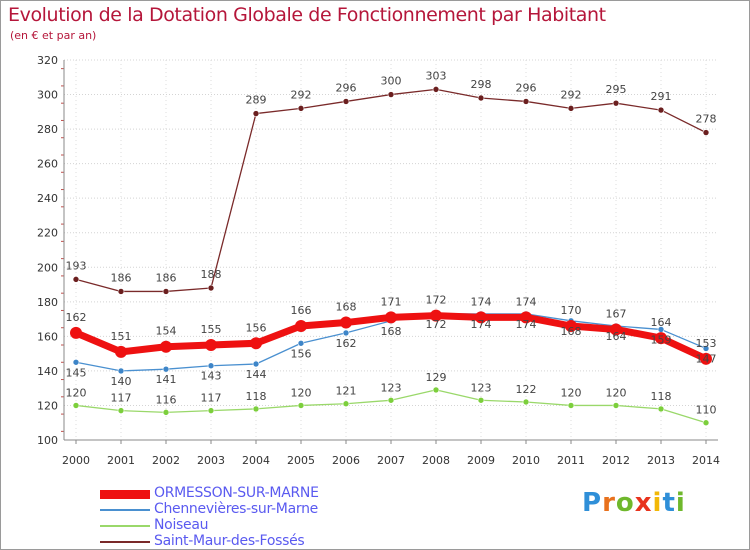  What do you see at coordinates (643, 503) in the screenshot?
I see `logo-letter: x` at bounding box center [643, 503].